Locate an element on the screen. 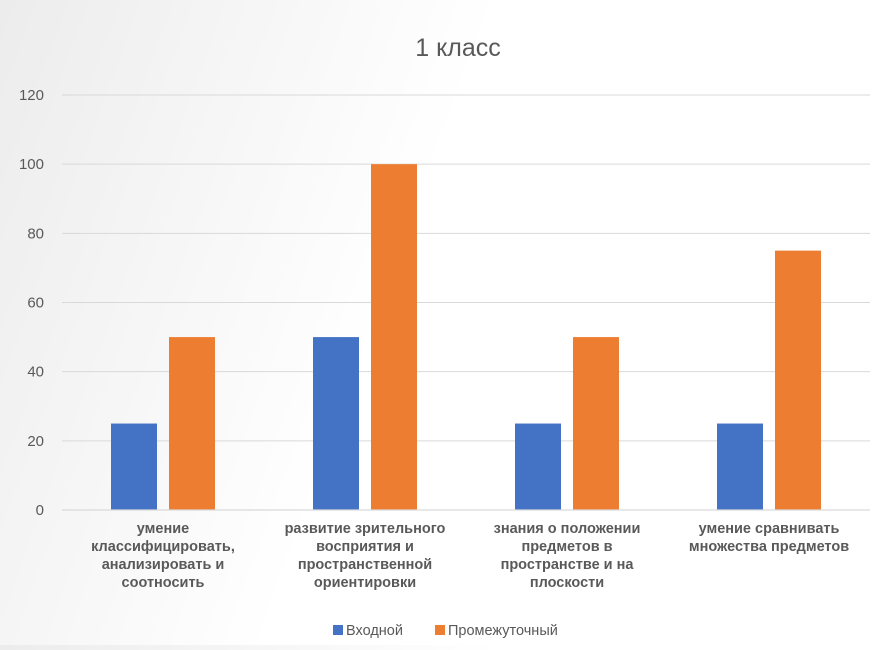 The image size is (875, 650). x-category-line: классифицировать, is located at coordinates (163, 547).